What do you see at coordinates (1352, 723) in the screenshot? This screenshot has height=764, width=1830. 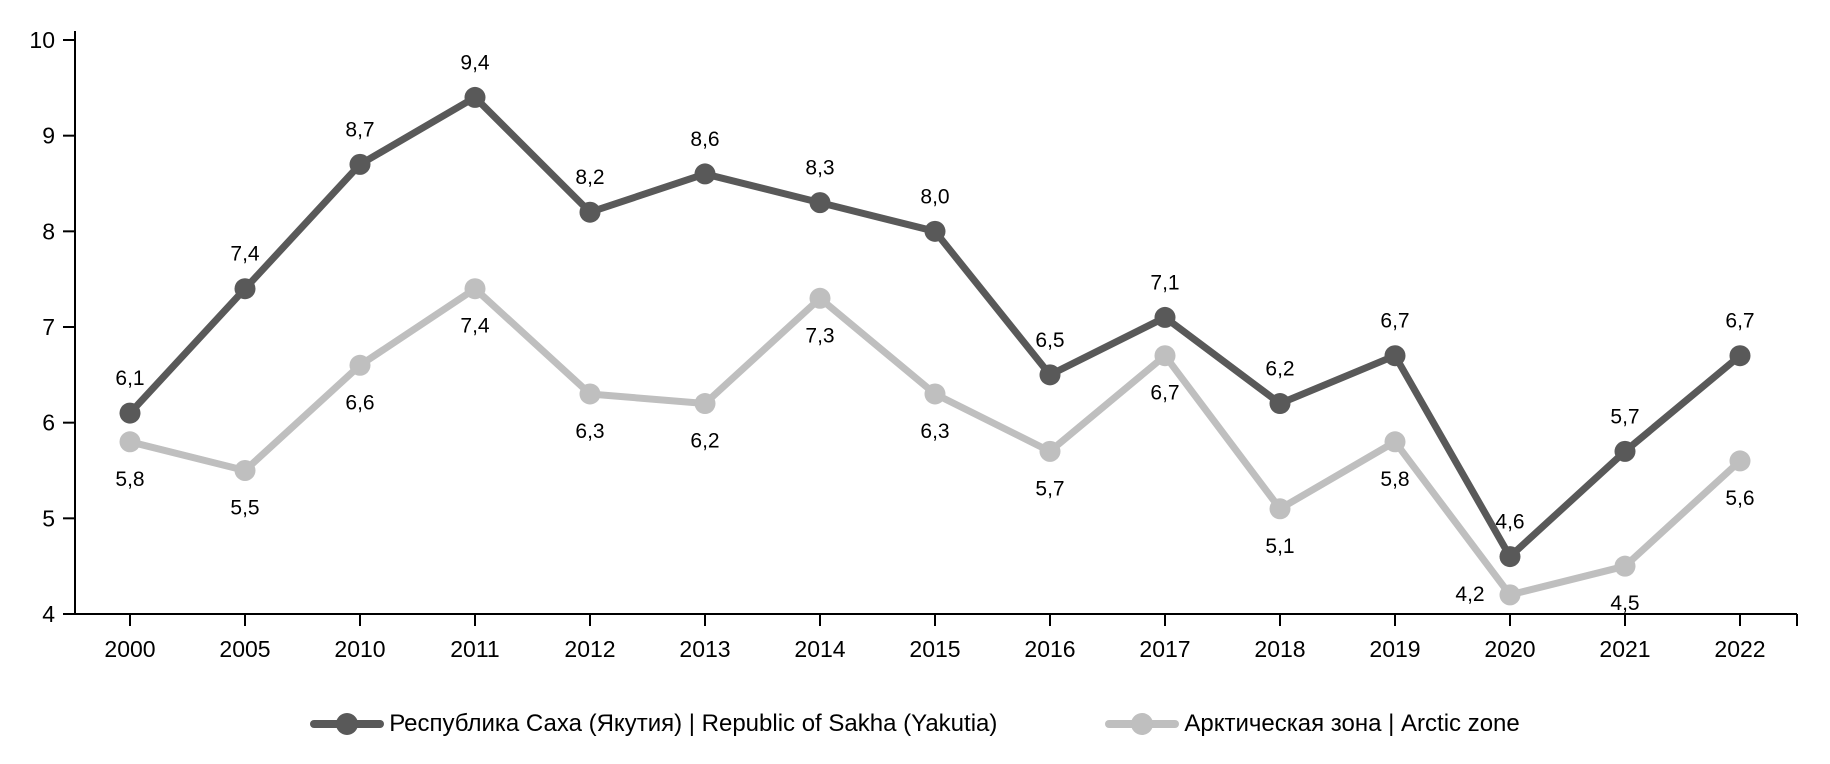 I see `legend-label-arctic: Арктическая зона | Arctic zone` at bounding box center [1352, 723].